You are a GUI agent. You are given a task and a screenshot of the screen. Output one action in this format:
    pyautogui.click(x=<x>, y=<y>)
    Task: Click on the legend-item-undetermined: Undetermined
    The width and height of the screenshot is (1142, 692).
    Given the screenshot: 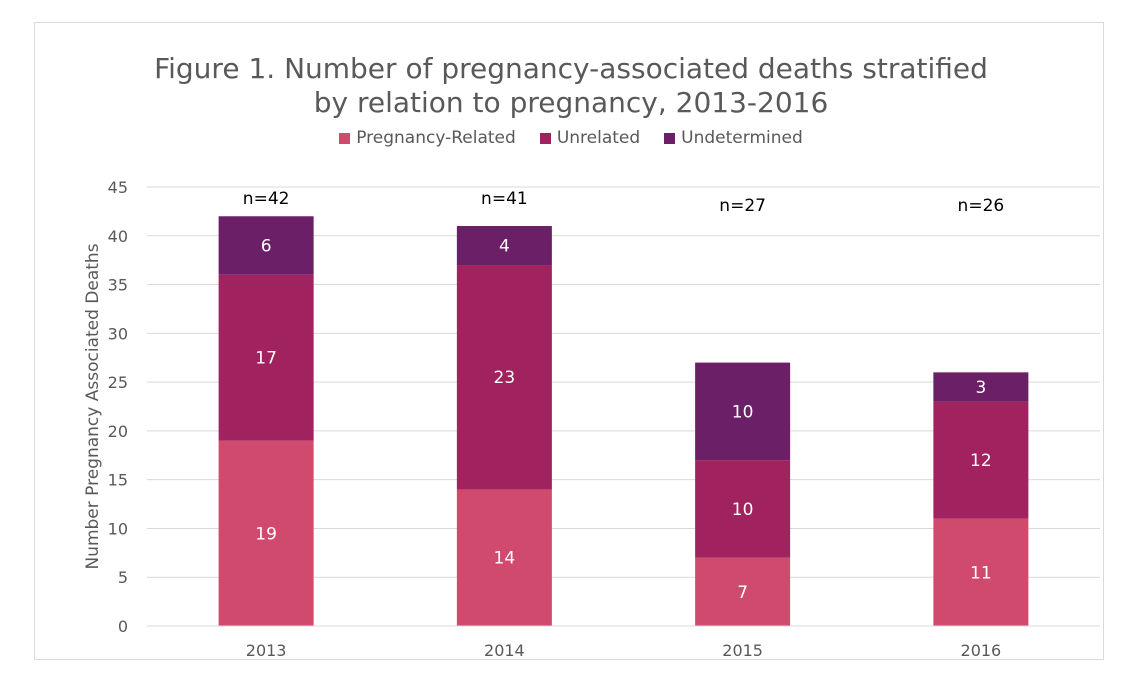 What is the action you would take?
    pyautogui.click(x=733, y=138)
    